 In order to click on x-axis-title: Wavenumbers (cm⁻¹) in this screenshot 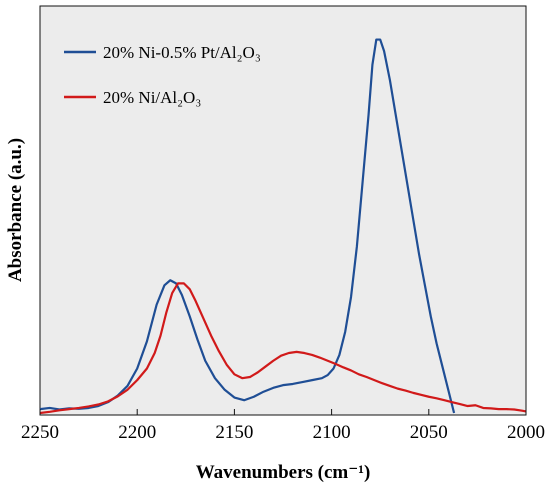, I will do `click(283, 472)`.